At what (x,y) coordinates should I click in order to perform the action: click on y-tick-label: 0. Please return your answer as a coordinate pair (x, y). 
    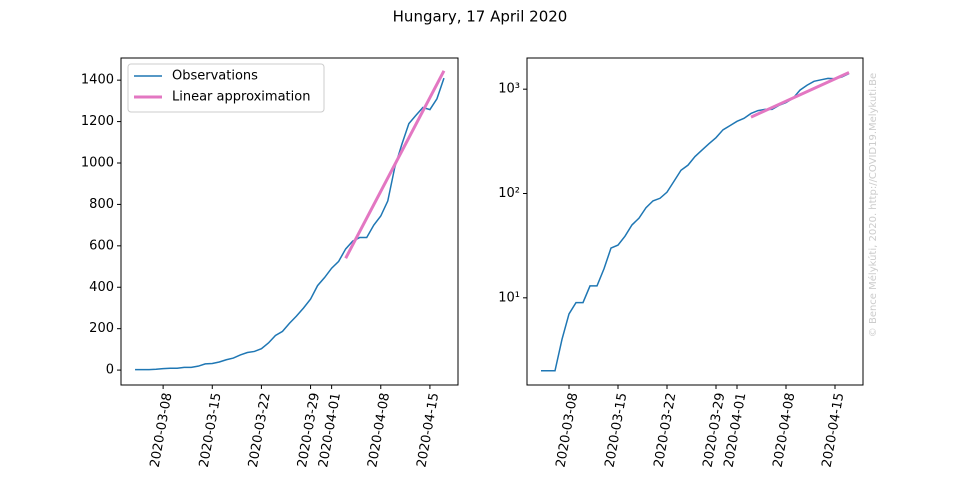
    Looking at the image, I should click on (110, 370).